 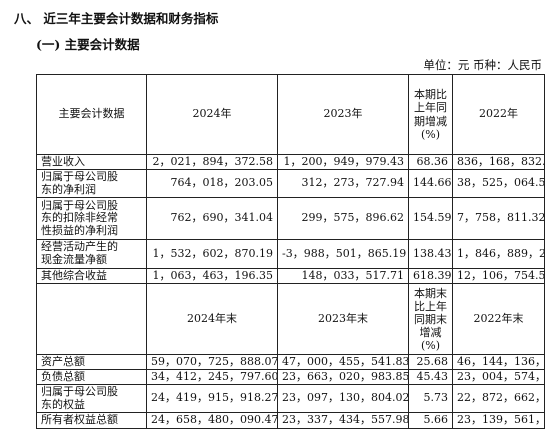 What do you see at coordinates (343, 398) in the screenshot?
I see `value-2023-cell: 23，097，130，804.02` at bounding box center [343, 398].